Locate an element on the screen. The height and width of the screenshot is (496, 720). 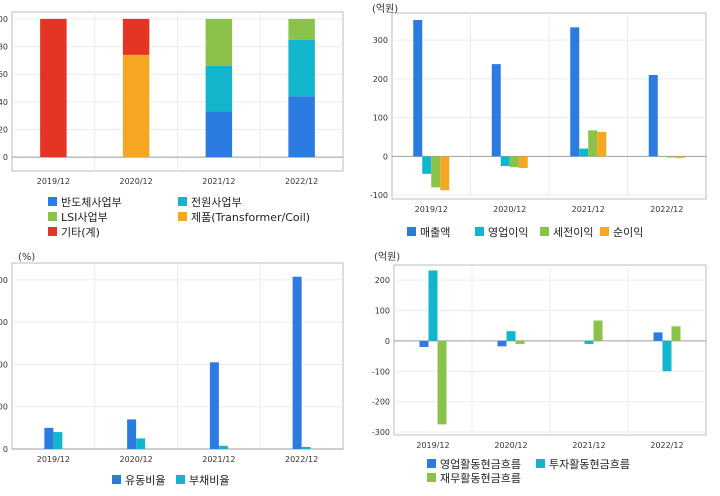
legend-label: LSI사업부 is located at coordinates (84, 217).